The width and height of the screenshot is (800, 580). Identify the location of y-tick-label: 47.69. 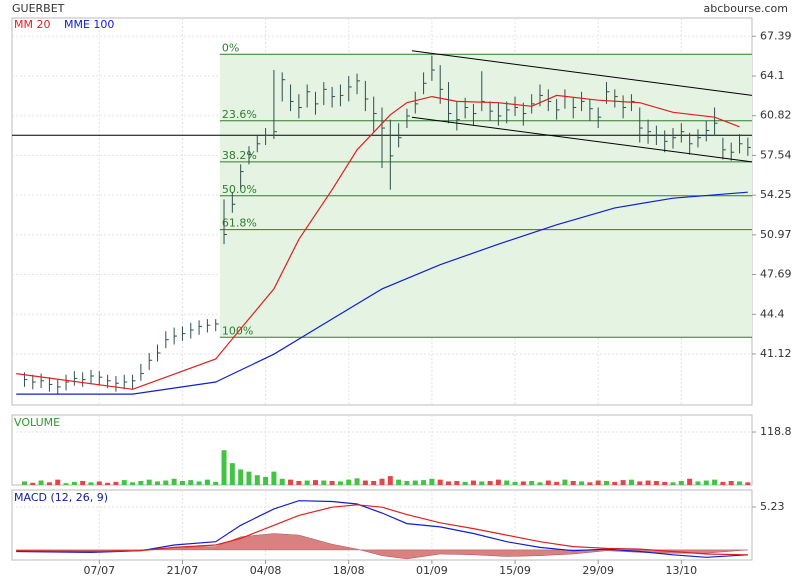
(776, 274).